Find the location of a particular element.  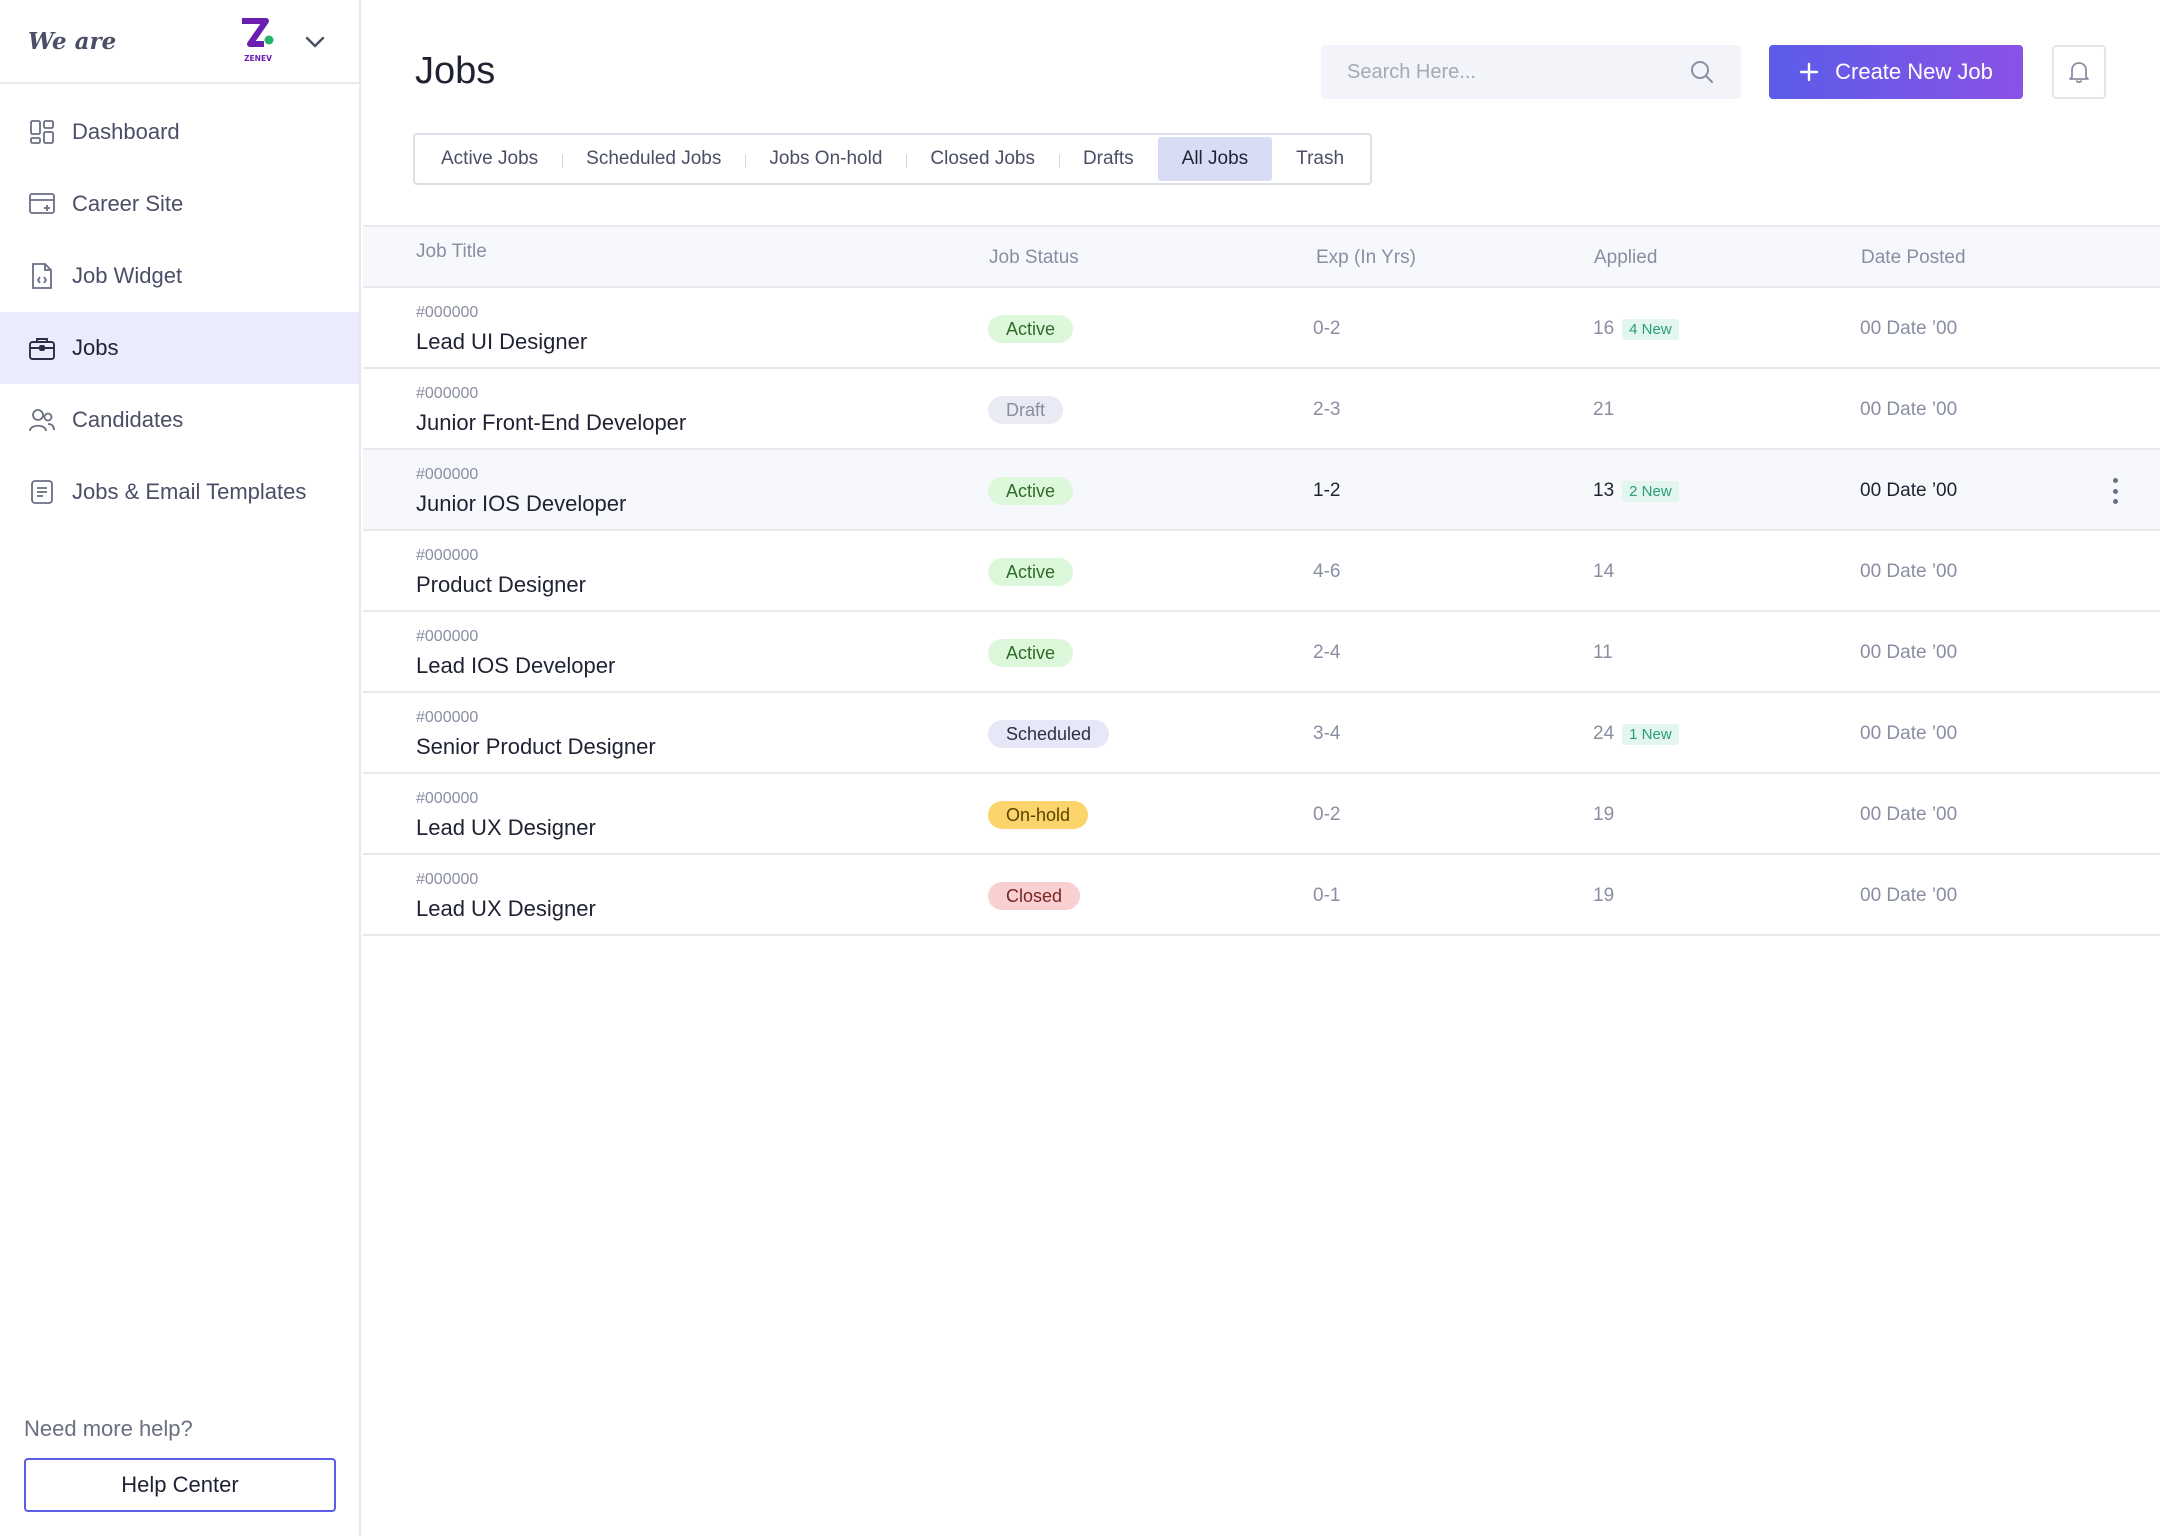

status-badge: Draft is located at coordinates (1026, 410).